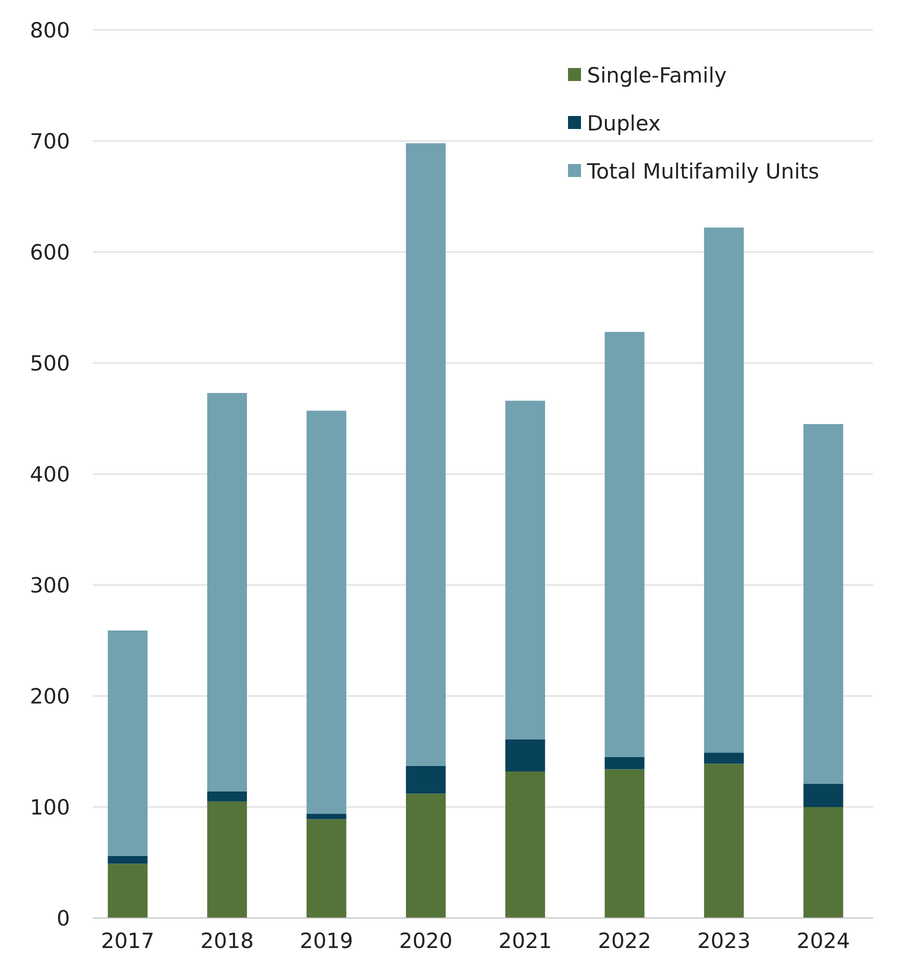 The image size is (901, 976). What do you see at coordinates (50, 141) in the screenshot?
I see `y-tick-label: 700` at bounding box center [50, 141].